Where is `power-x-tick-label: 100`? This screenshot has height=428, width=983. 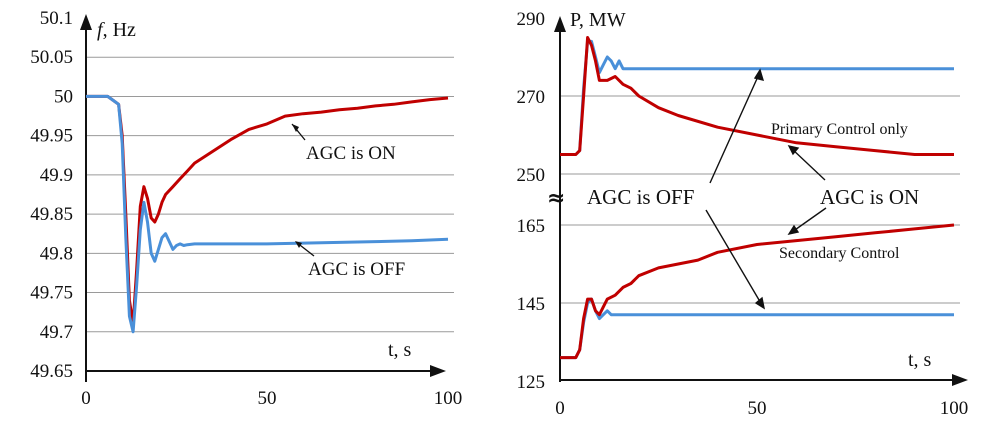 power-x-tick-label: 100 is located at coordinates (954, 408).